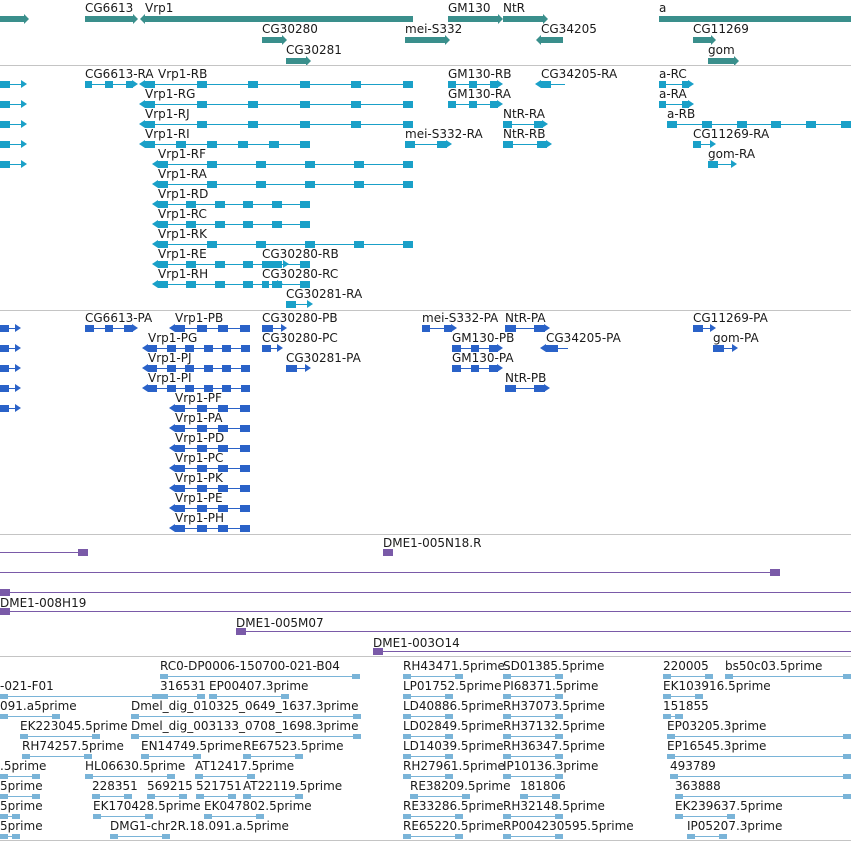  I want to click on est-label-316531: 316531, so click(183, 686).